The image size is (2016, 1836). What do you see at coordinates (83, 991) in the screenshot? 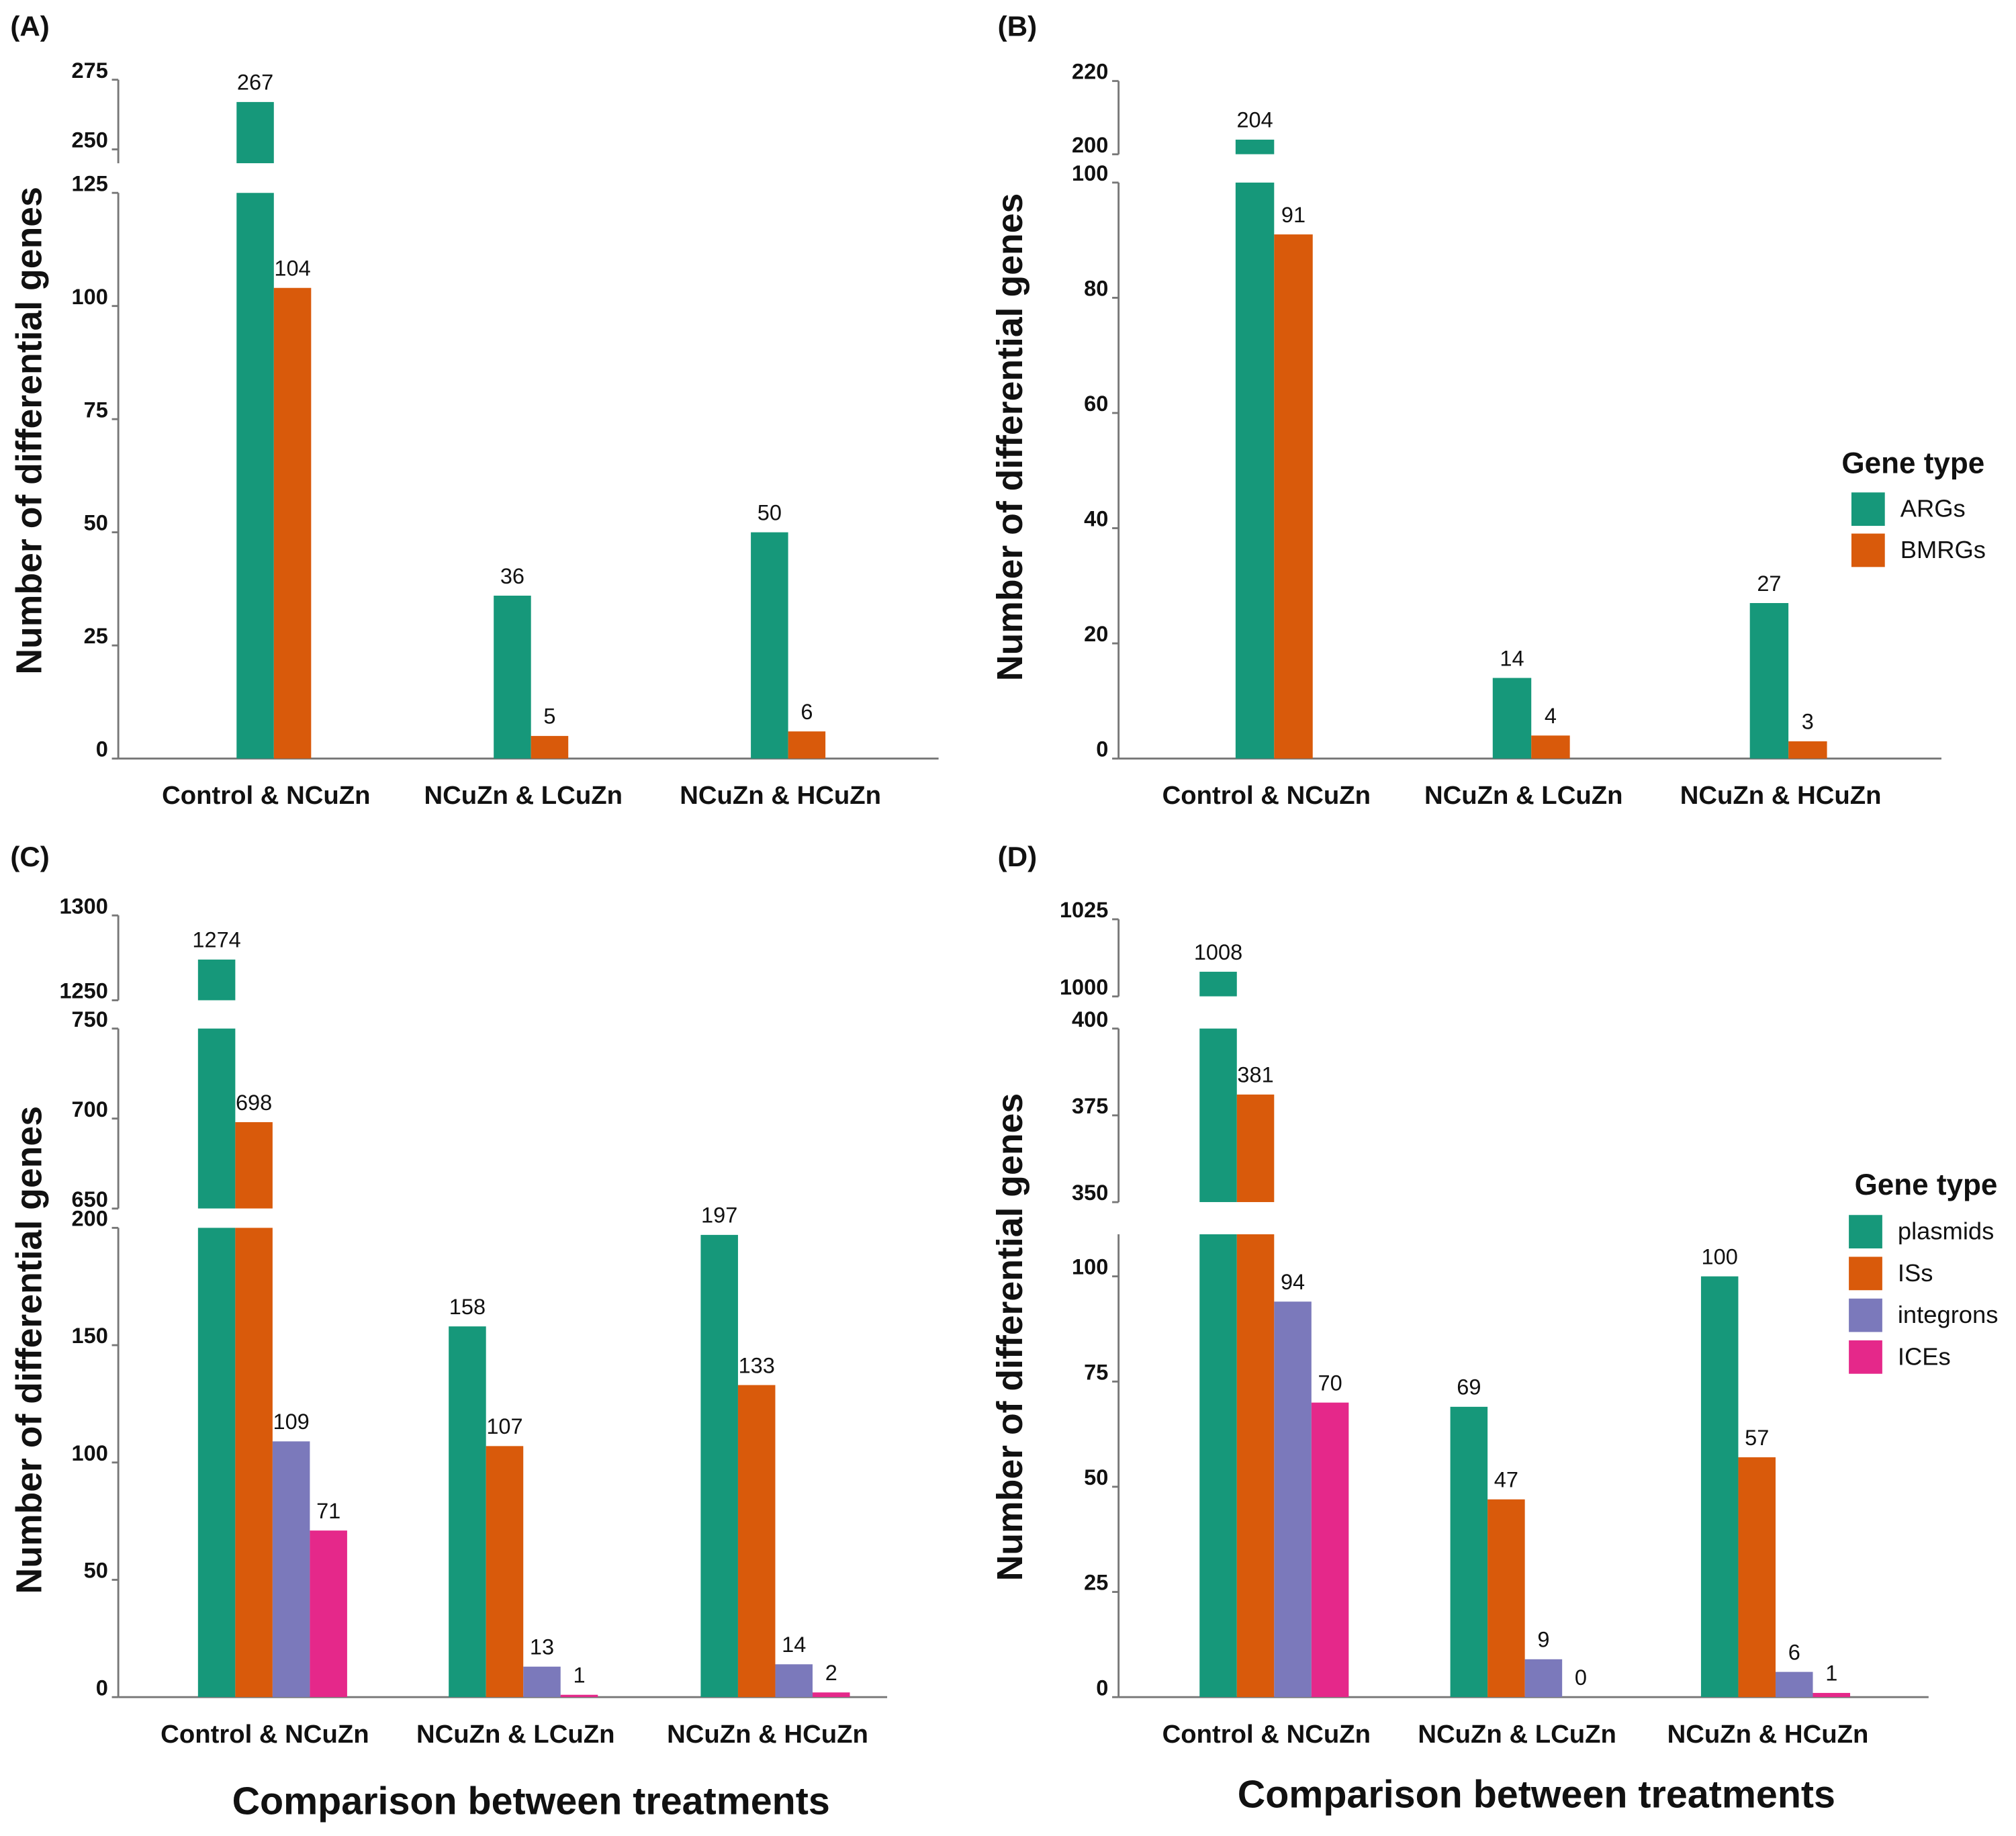
I see `y-tick-label: 1250` at bounding box center [83, 991].